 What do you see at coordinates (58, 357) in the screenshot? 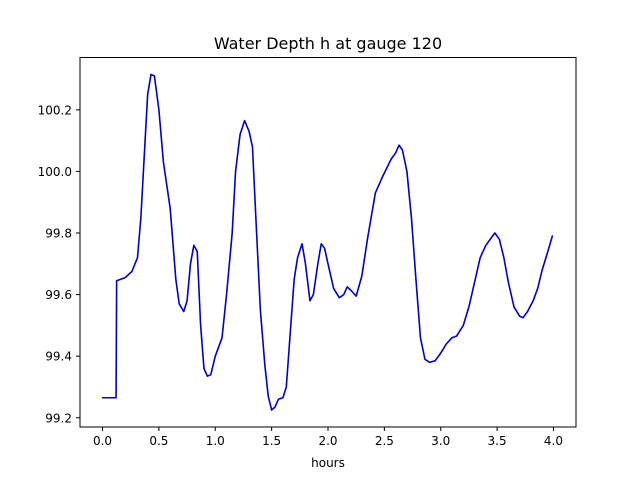
I see `y-tick-label: 99.4` at bounding box center [58, 357].